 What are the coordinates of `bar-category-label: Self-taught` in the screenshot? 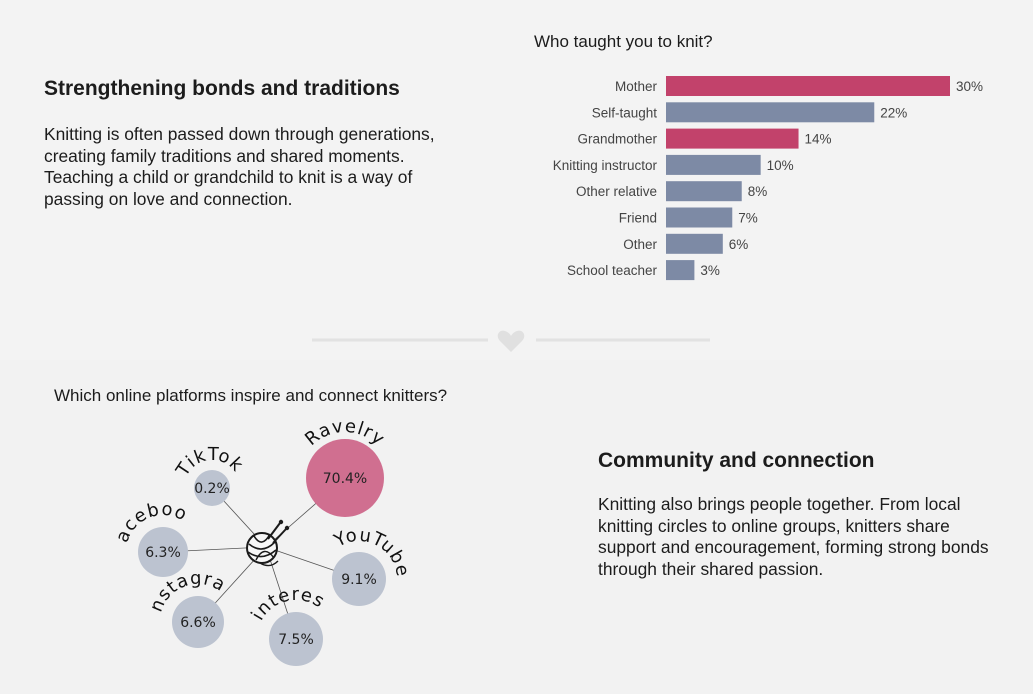 It's located at (625, 112).